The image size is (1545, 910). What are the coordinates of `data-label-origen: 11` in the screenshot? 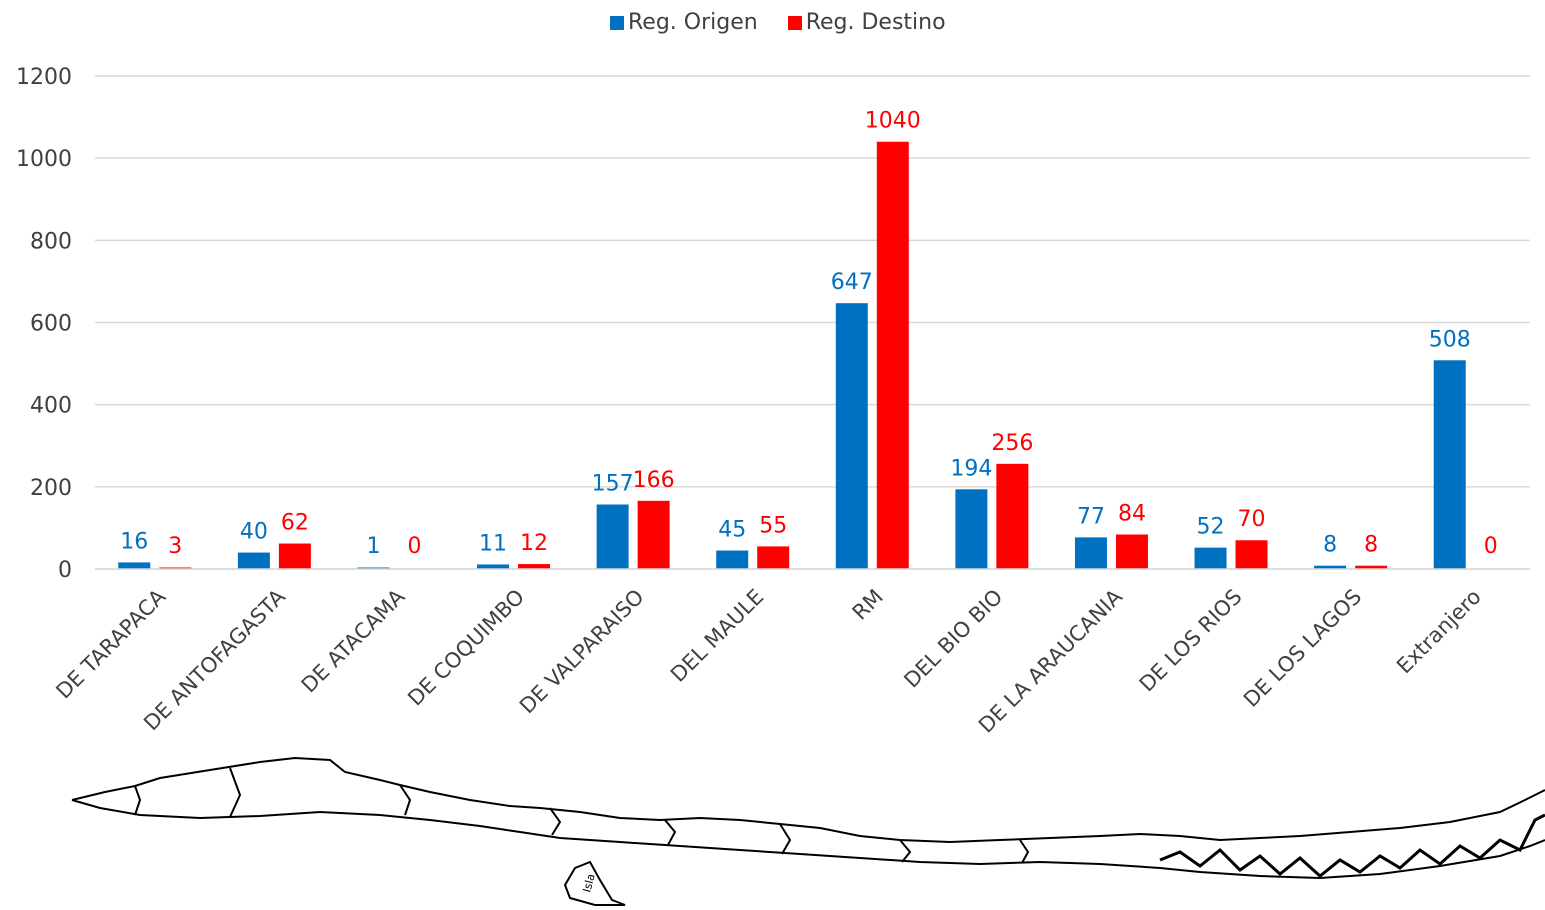 It's located at (493, 543).